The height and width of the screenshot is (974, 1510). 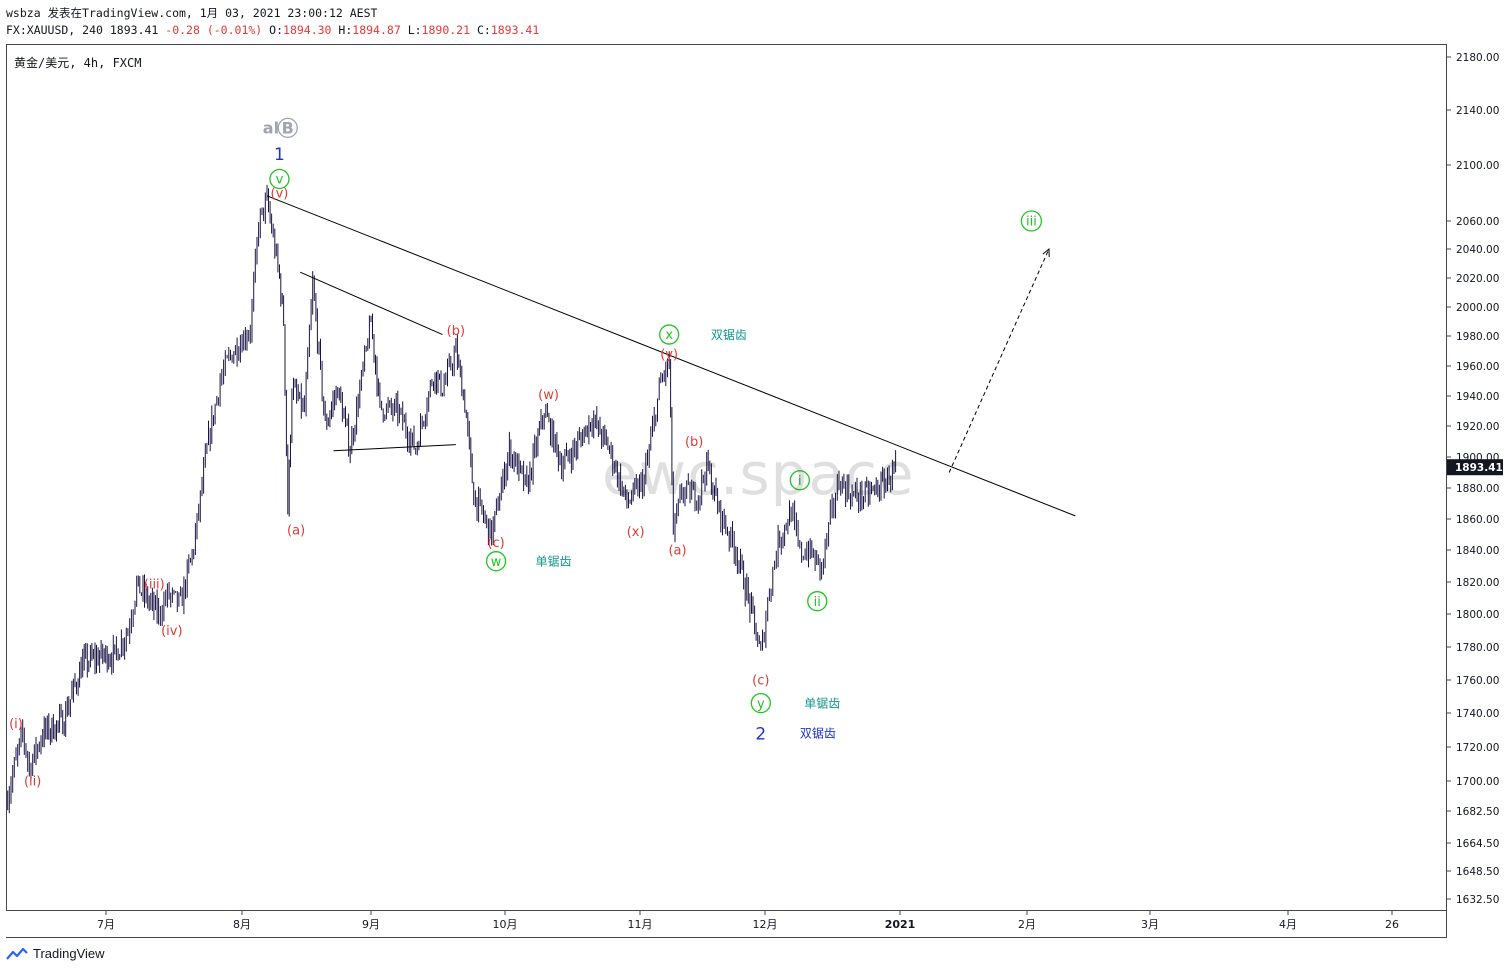 I want to click on watermark: ewc.space, so click(x=758, y=474).